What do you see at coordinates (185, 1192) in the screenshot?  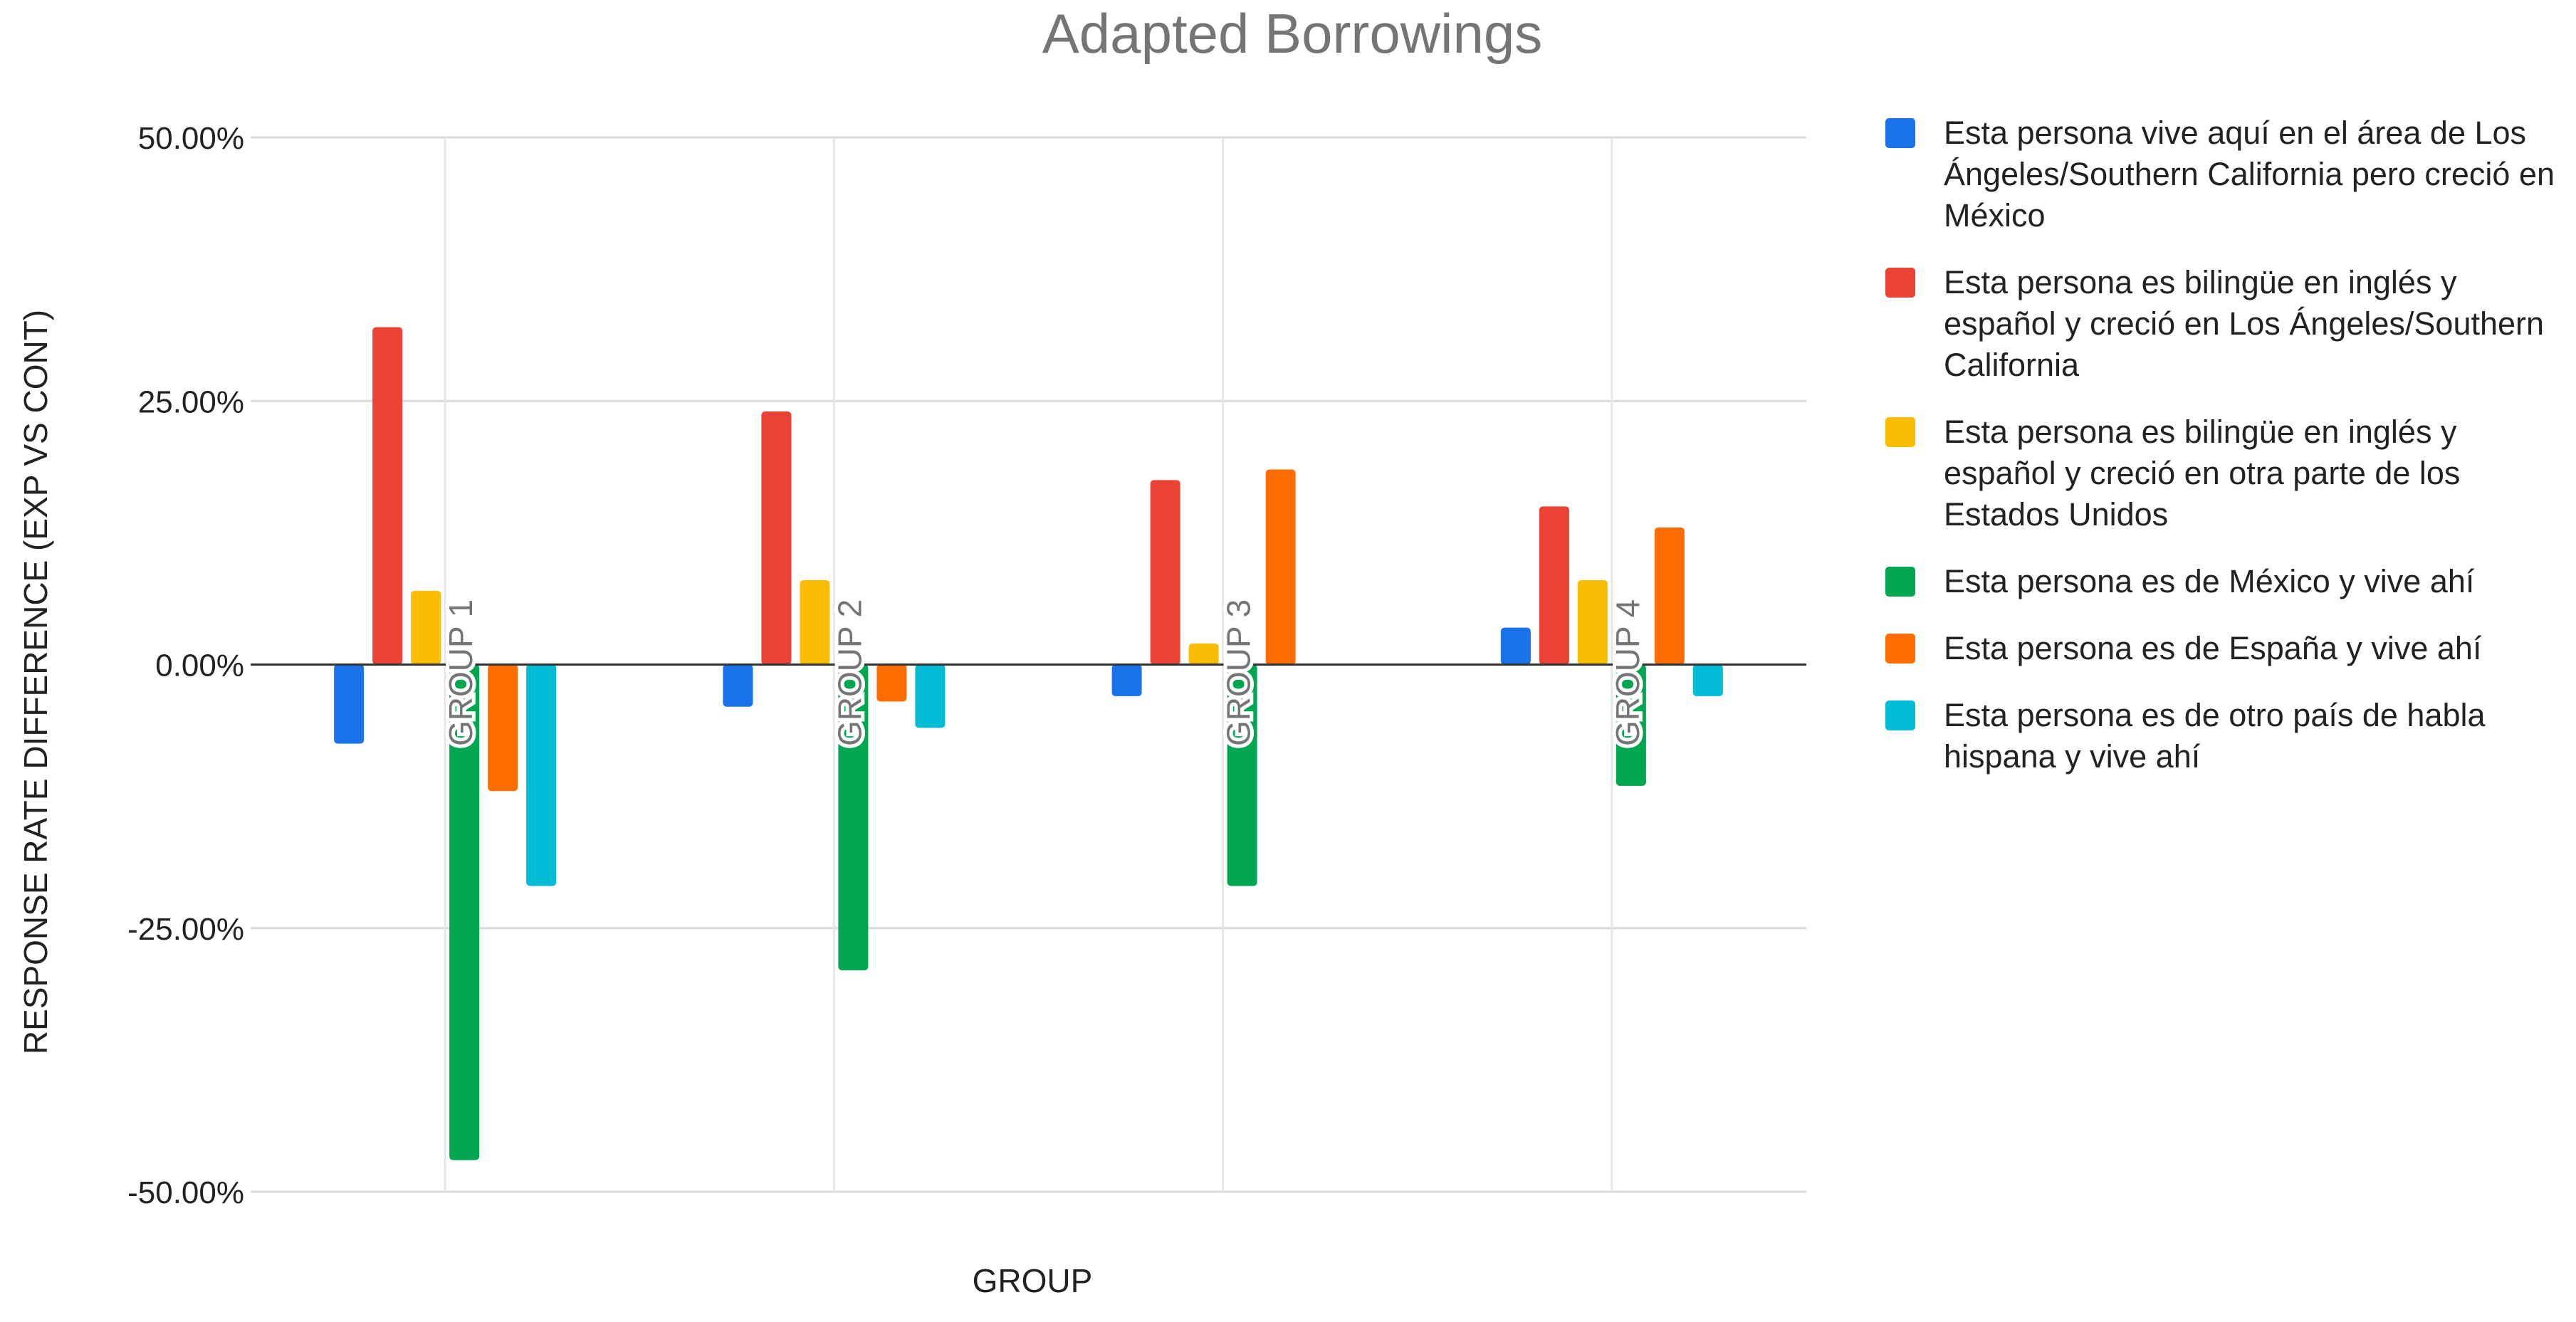 I see `y-tick-label: -50.00%` at bounding box center [185, 1192].